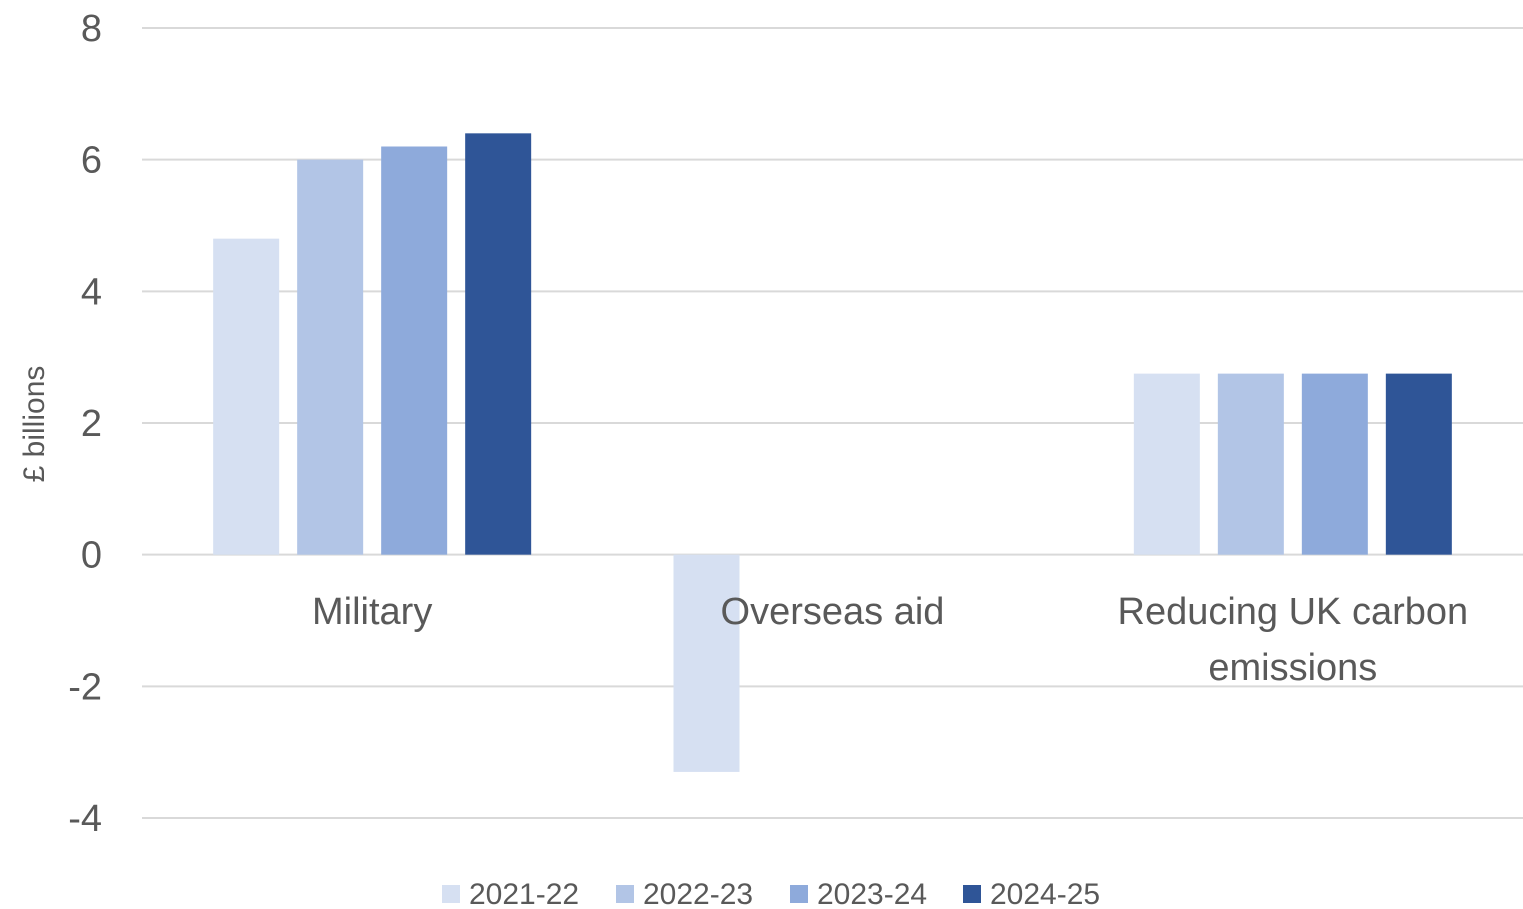 The image size is (1523, 909). Describe the element at coordinates (34, 424) in the screenshot. I see `y-axis-label: £ billions` at that location.